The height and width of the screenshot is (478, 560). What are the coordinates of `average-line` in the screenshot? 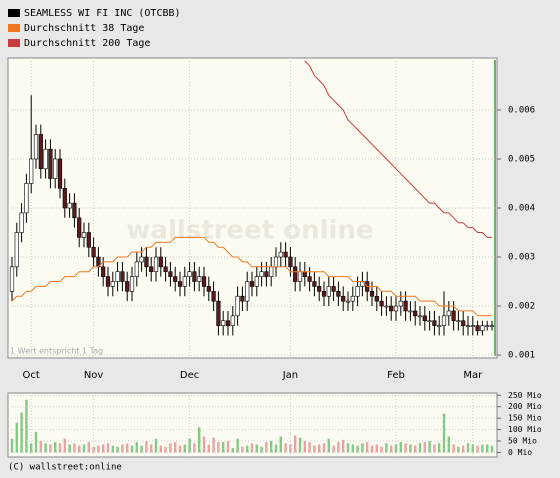 It's located at (398, 149).